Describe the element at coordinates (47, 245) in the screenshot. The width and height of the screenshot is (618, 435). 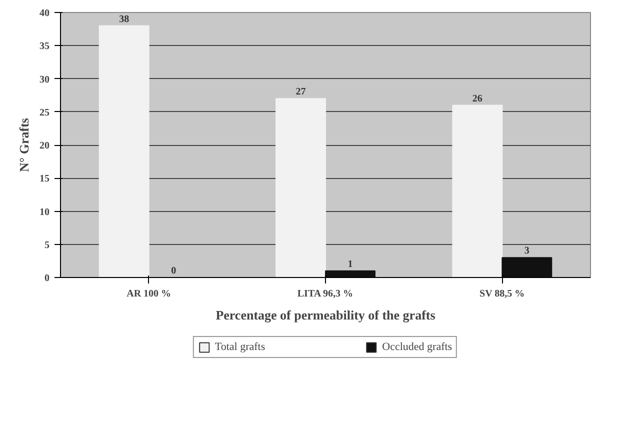
I see `y-tick-label: 5` at that location.